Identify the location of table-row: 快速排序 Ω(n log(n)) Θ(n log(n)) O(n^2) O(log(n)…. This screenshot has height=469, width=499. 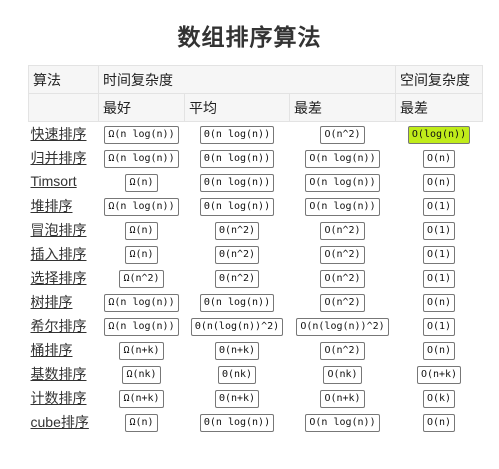
(256, 134).